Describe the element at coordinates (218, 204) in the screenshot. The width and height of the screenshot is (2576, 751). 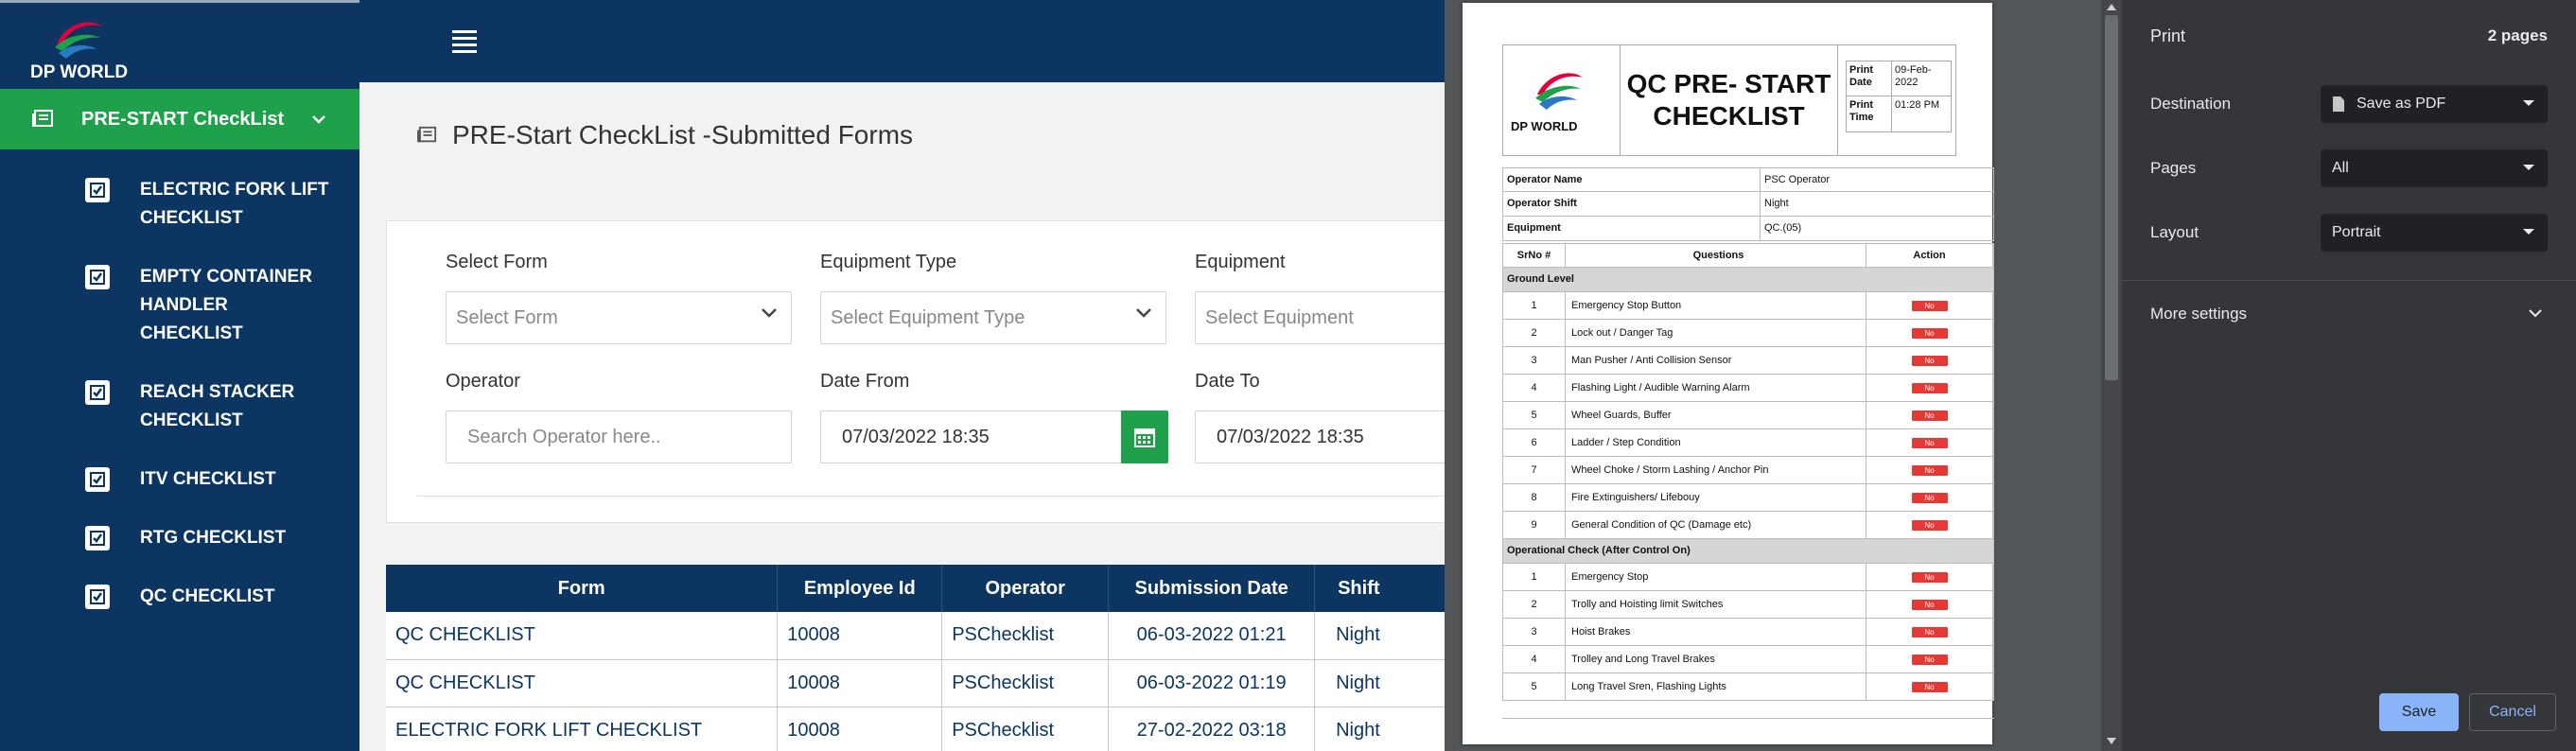
I see `sidebar-item-electric-fork-lift: ELECTRIC FORK LIFT CHECKLIST` at that location.